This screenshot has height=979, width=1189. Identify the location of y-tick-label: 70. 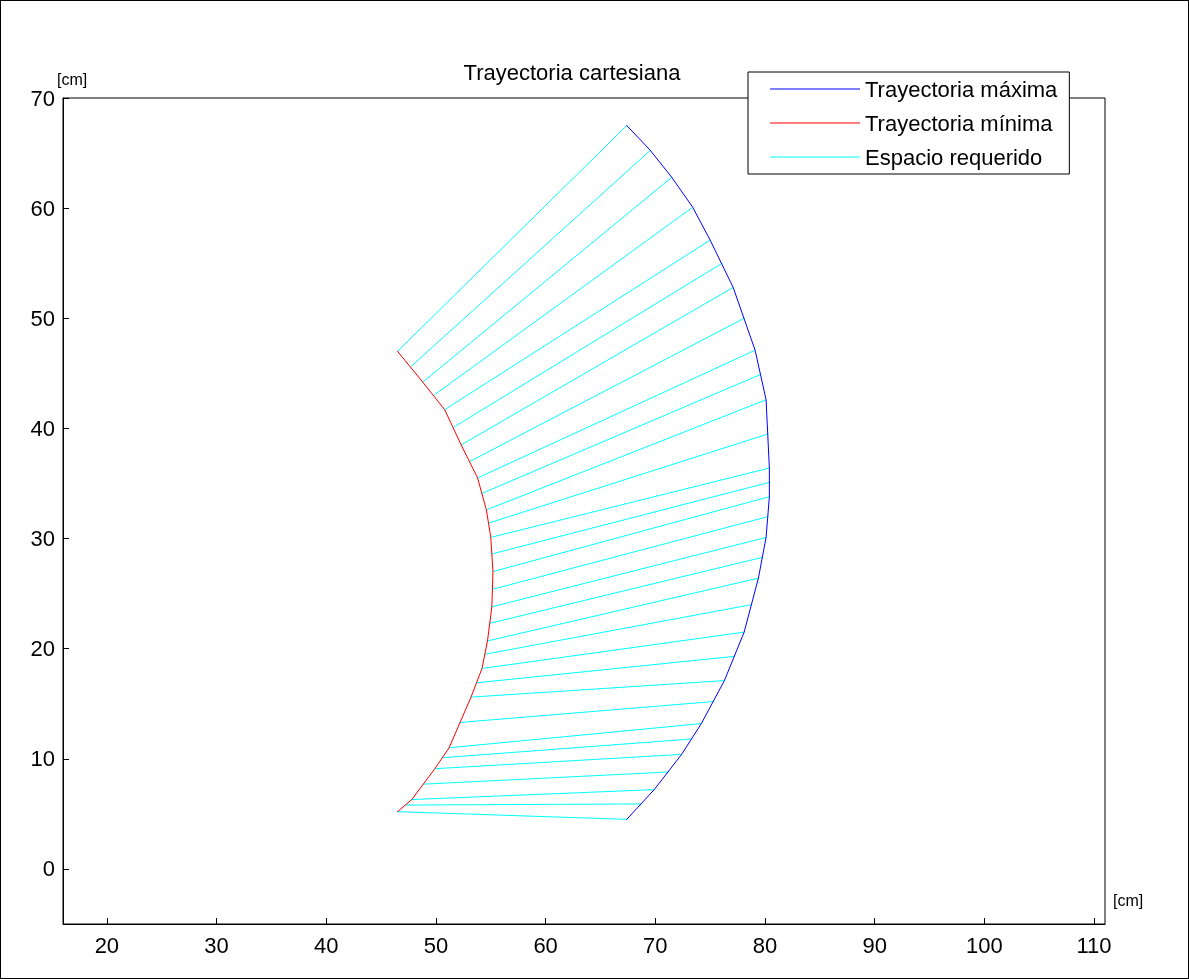
(42, 98).